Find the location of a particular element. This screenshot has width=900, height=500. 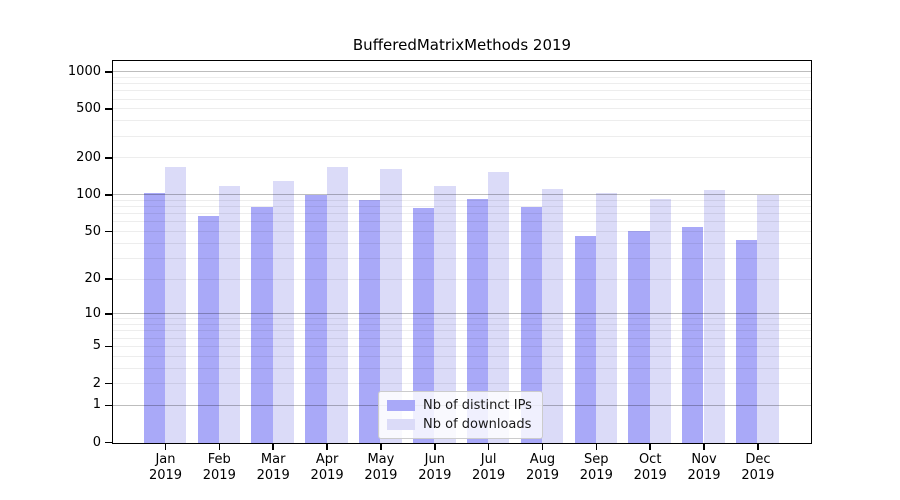

y-tick-label-1000: 1000 is located at coordinates (84, 71).